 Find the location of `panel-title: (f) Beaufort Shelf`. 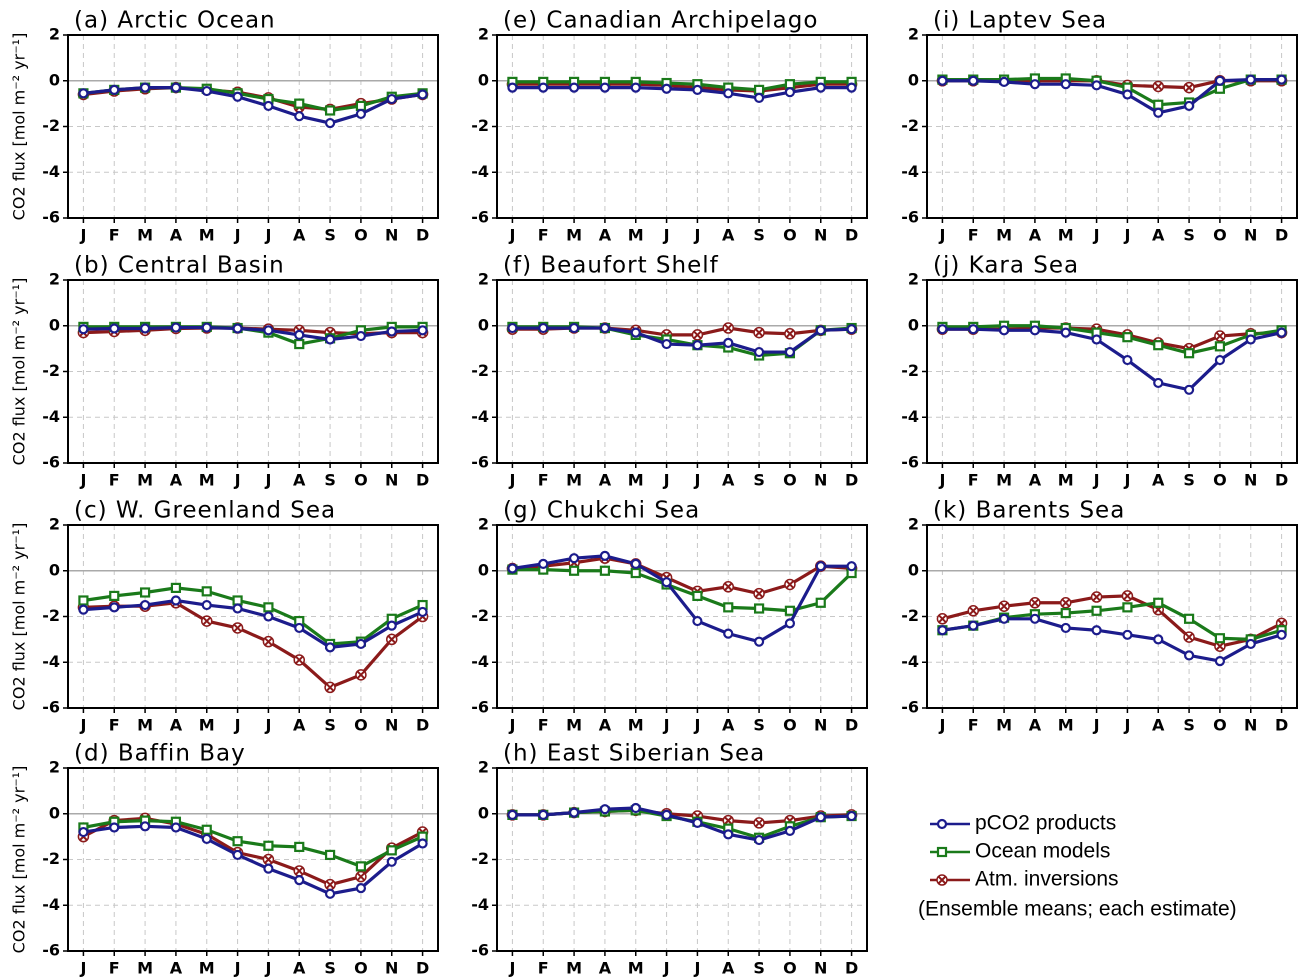

panel-title: (f) Beaufort Shelf is located at coordinates (611, 266).